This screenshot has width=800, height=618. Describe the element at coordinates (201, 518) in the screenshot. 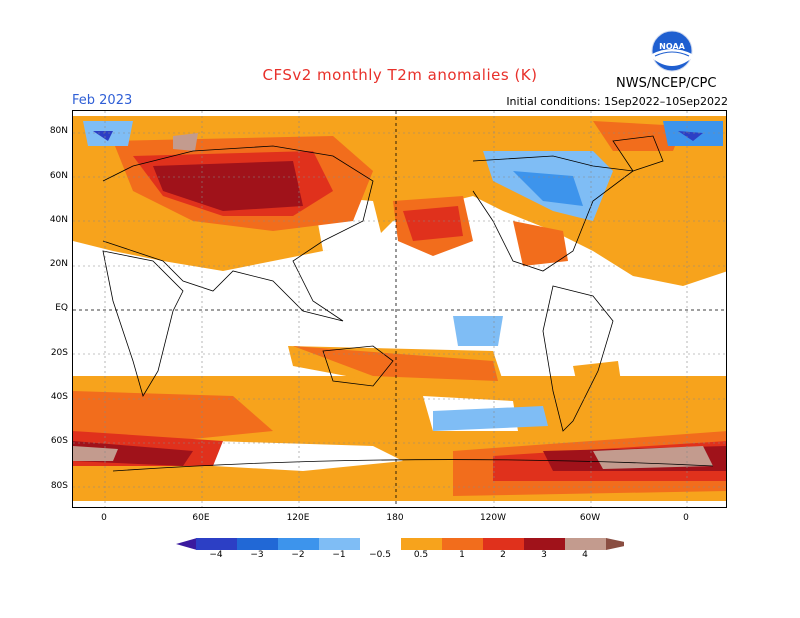

I see `lon-label: 60E` at that location.